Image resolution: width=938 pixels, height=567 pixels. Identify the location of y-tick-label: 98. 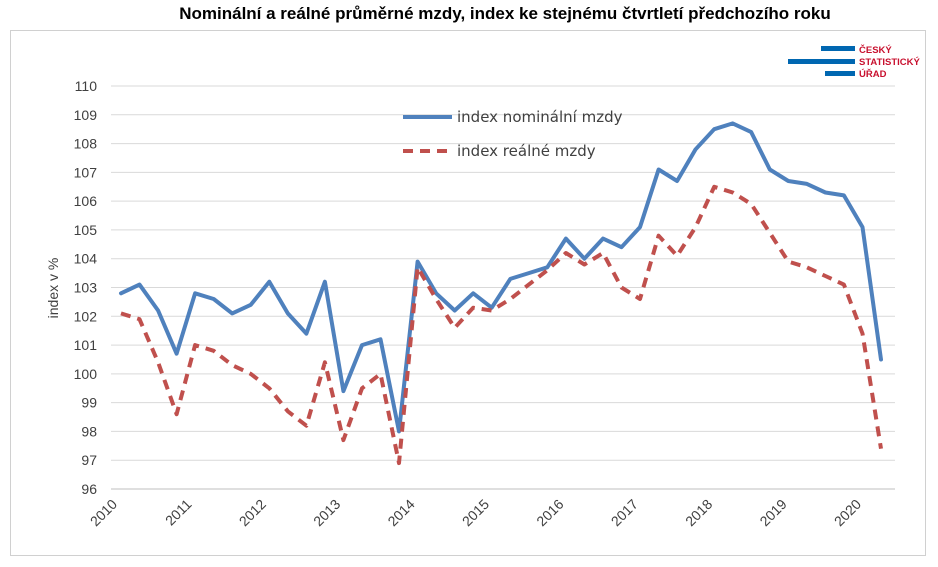
(89, 431).